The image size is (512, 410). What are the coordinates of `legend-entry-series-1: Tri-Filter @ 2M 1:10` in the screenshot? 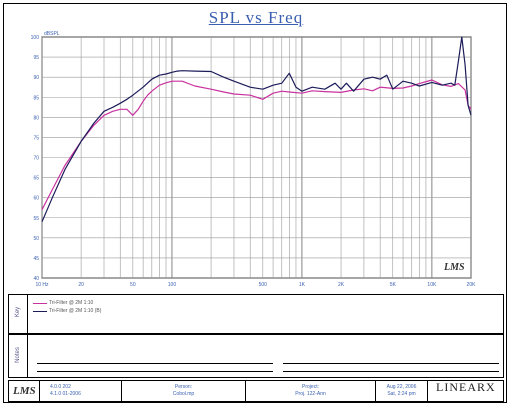 It's located at (71, 303).